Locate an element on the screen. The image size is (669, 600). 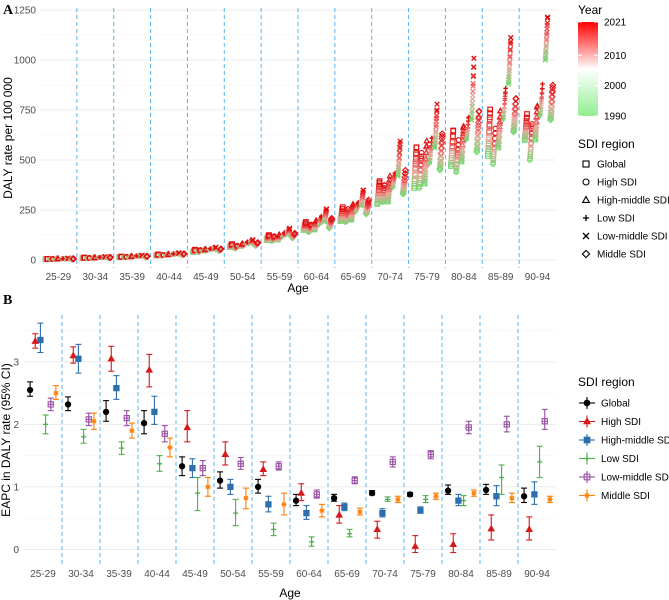
point-a-80-84-low-middle-sdi-1996 is located at coordinates (472, 111).